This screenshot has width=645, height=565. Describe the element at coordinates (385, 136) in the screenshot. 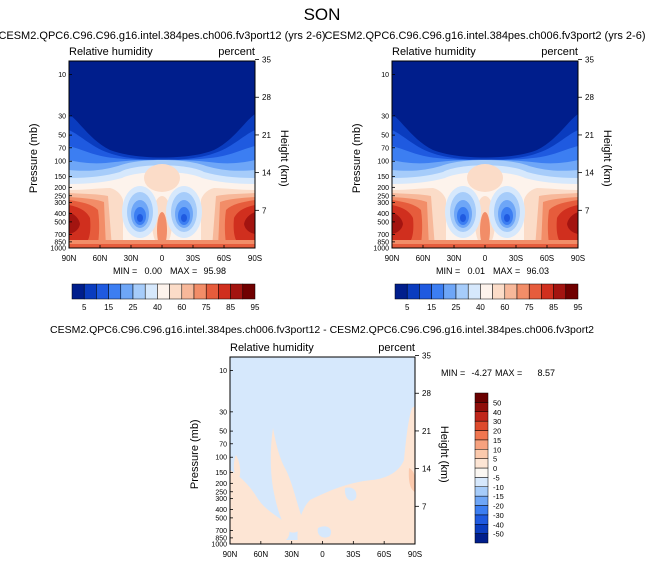

I see `y-tick-label: 50` at that location.